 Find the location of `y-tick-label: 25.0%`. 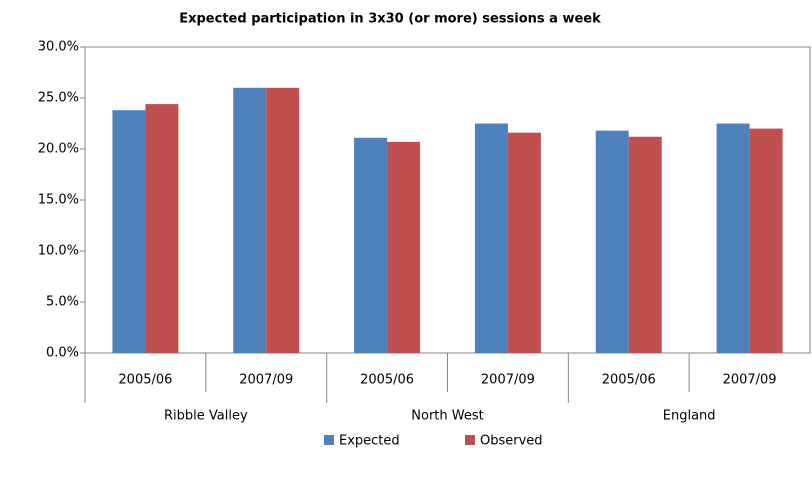

y-tick-label: 25.0% is located at coordinates (58, 98).